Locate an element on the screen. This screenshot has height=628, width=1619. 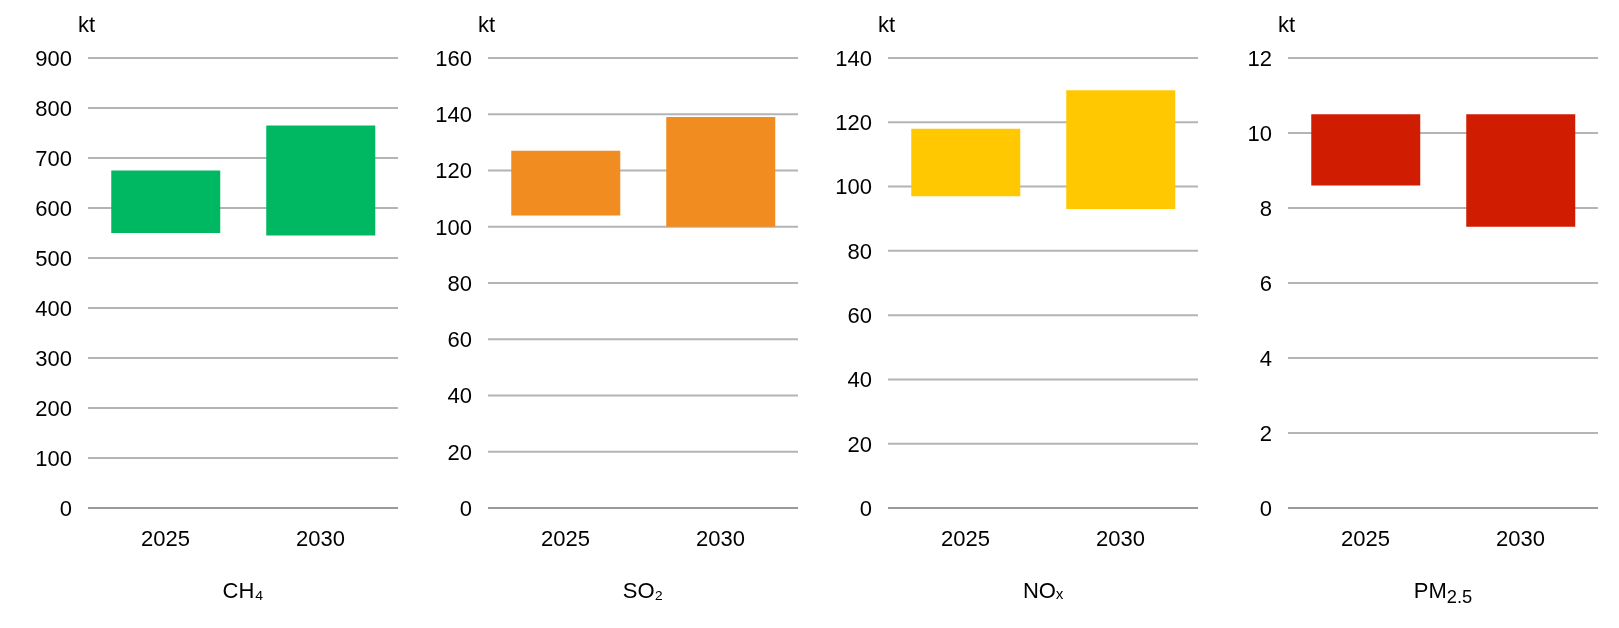
y-tick-label: 800 is located at coordinates (53, 108).